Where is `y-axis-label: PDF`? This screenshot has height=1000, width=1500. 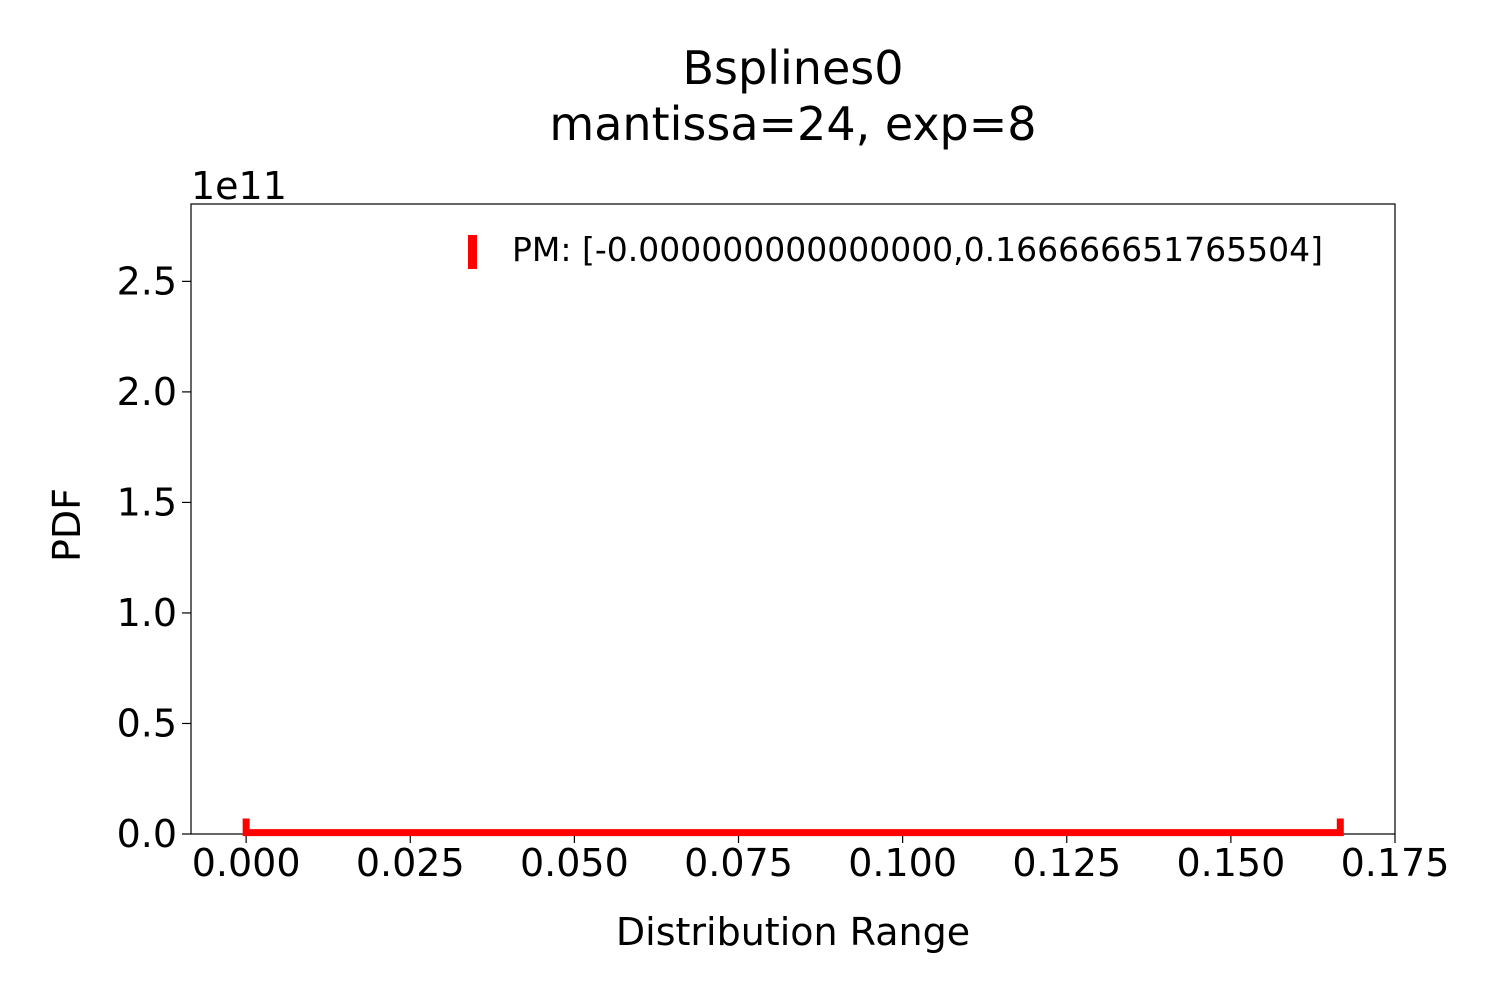
y-axis-label: PDF is located at coordinates (67, 525).